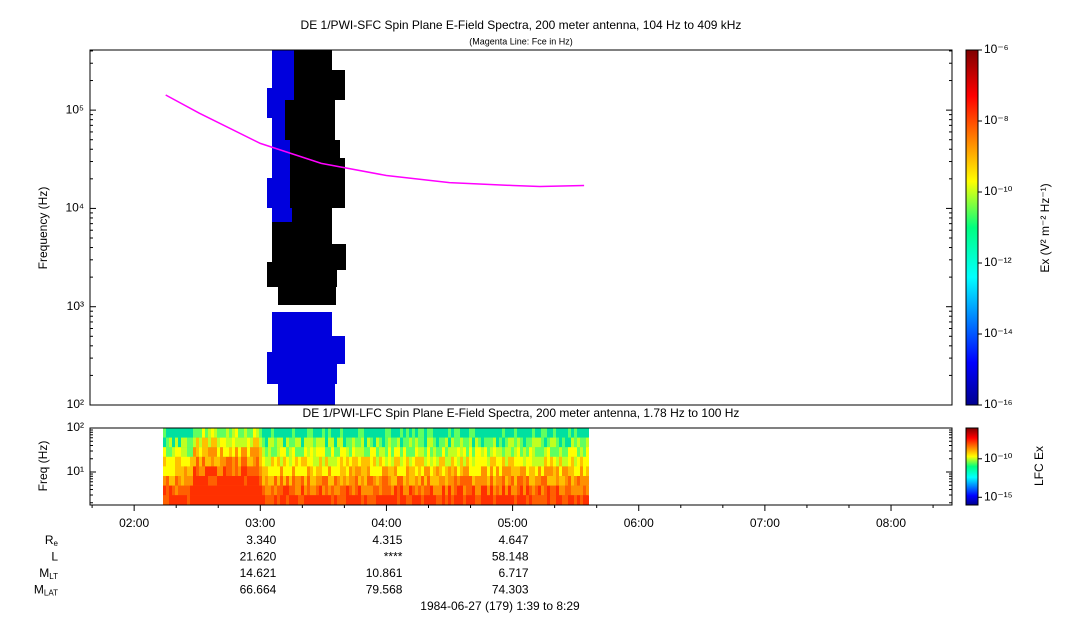  What do you see at coordinates (998, 404) in the screenshot?
I see `colorbar-tick-label: 10⁻¹⁶` at bounding box center [998, 404].